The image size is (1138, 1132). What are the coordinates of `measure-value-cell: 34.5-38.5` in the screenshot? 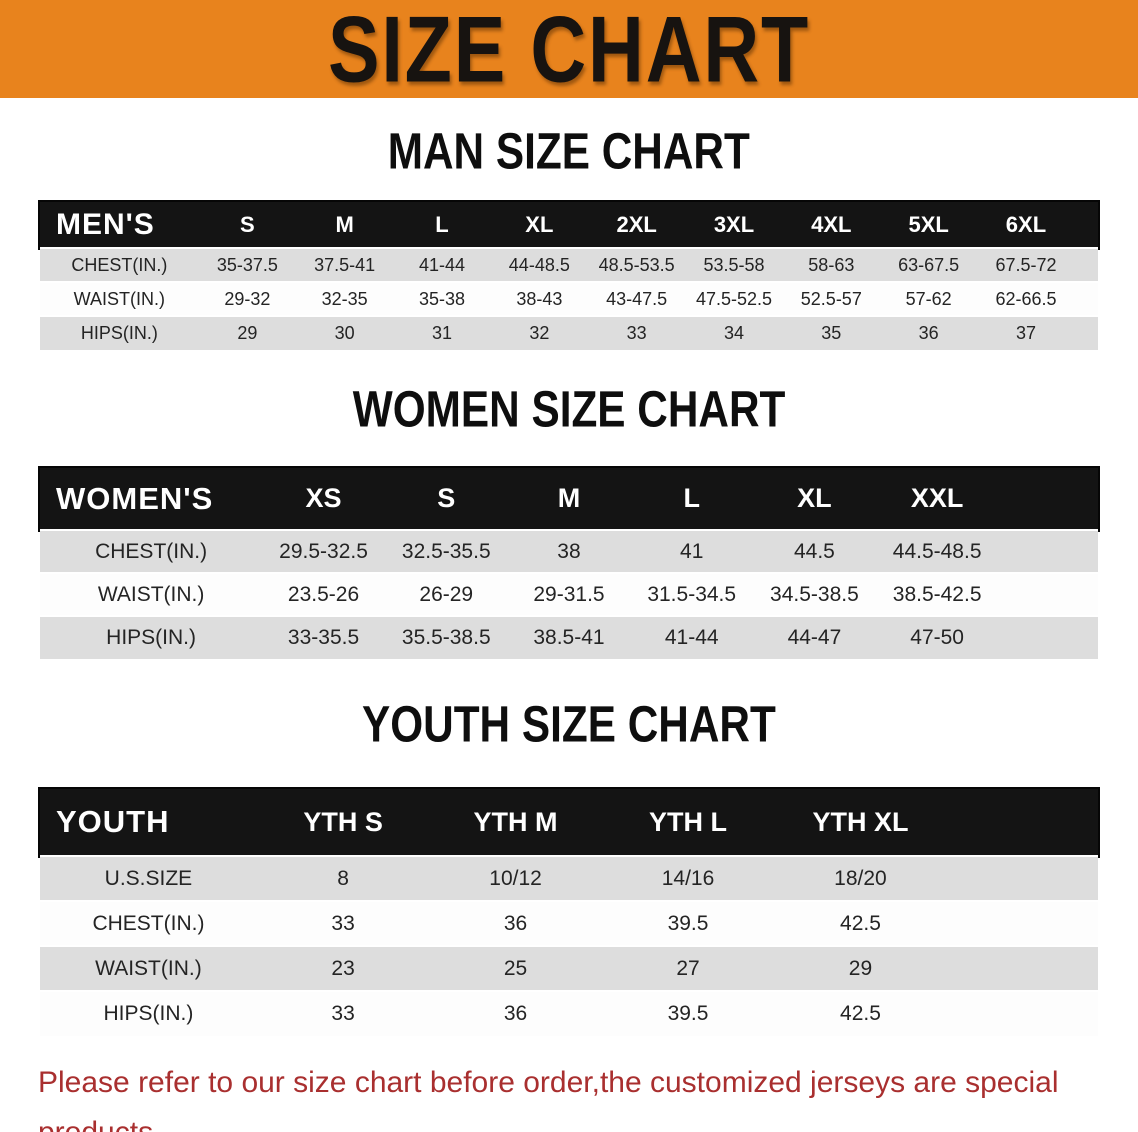 It's located at (814, 594).